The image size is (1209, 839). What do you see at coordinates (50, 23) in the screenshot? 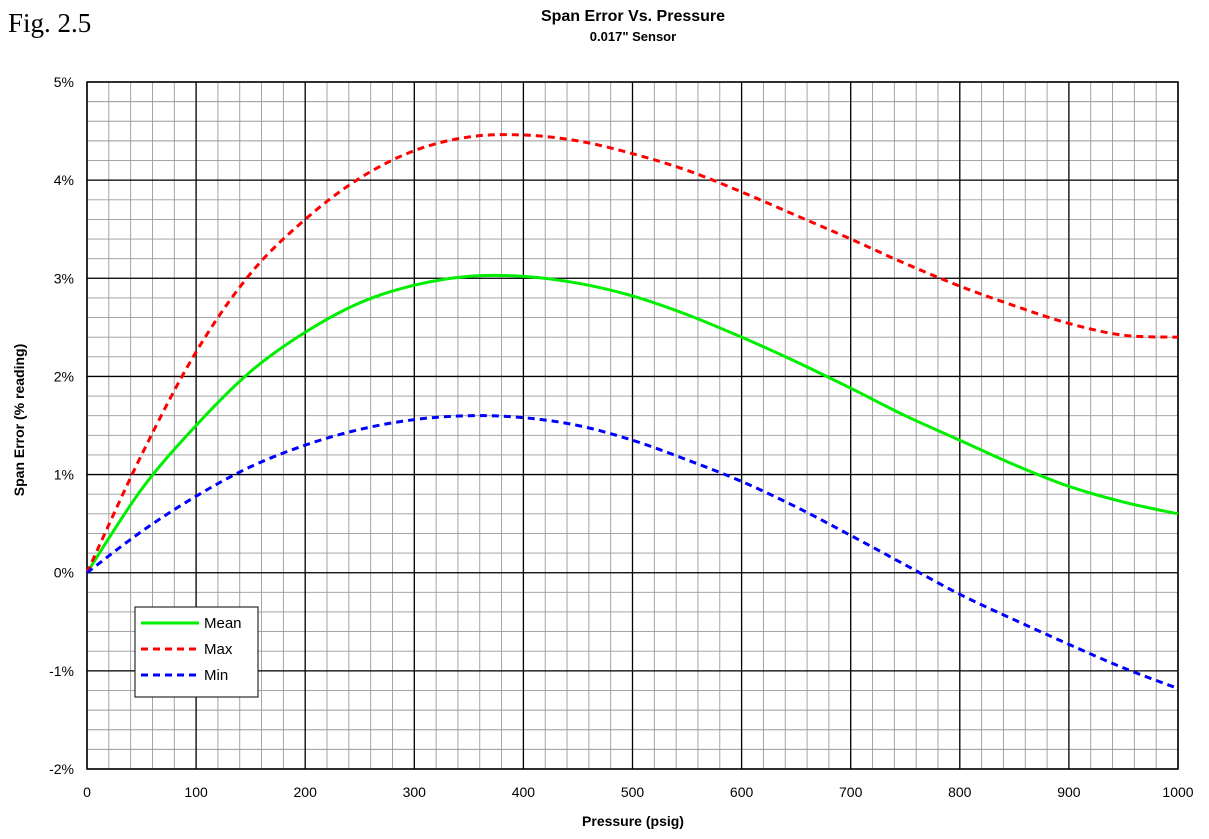
I see `figure-label: Fig. 2.5` at bounding box center [50, 23].